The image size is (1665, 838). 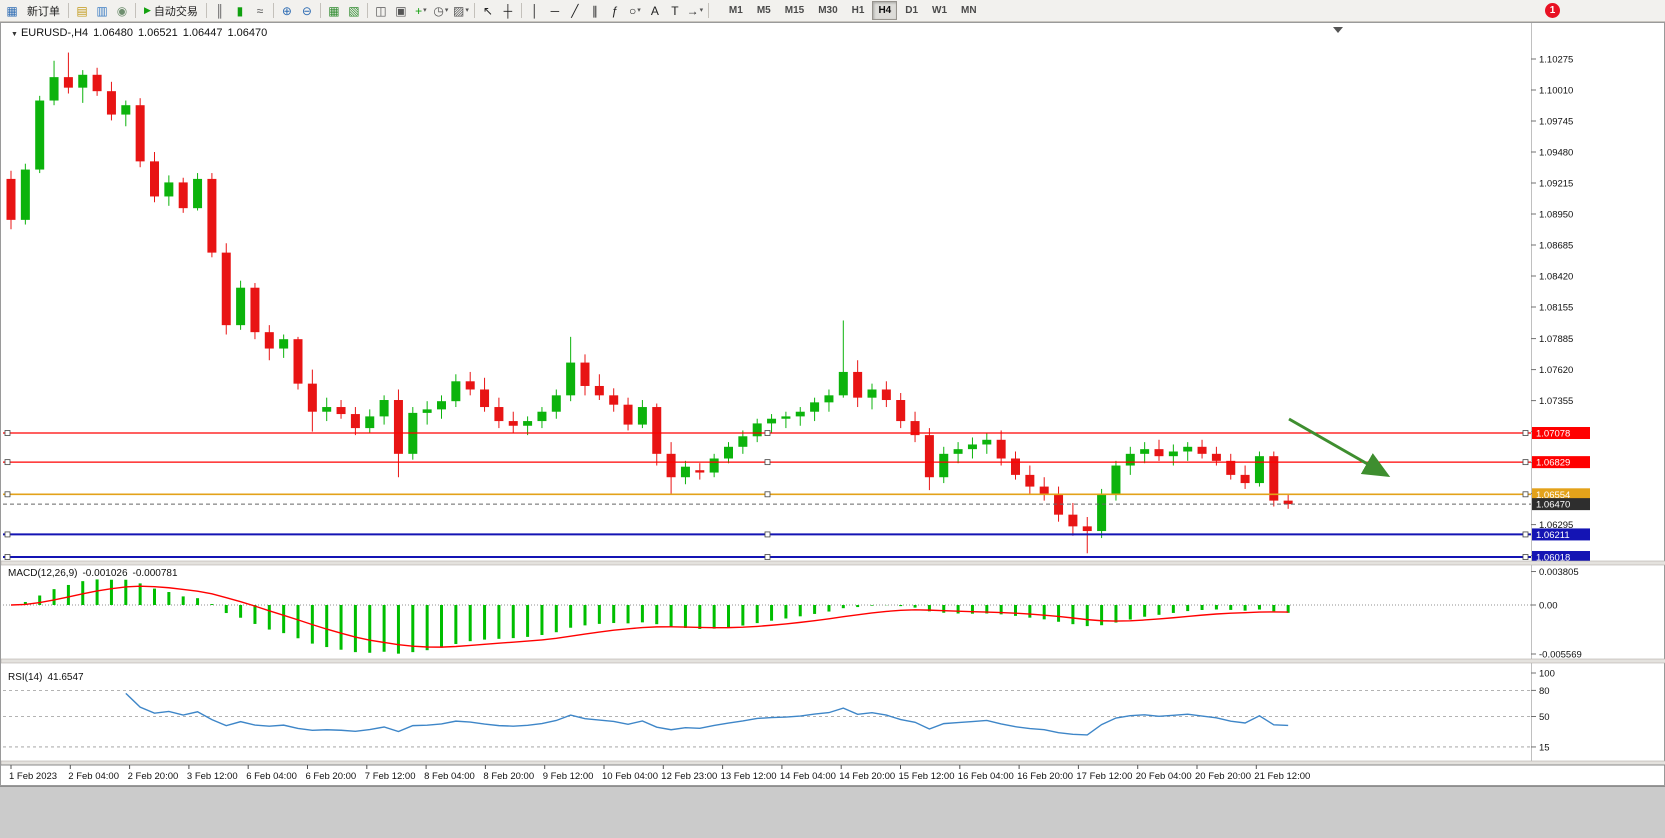 I want to click on timeframe-m1-button: M1, so click(x=735, y=10).